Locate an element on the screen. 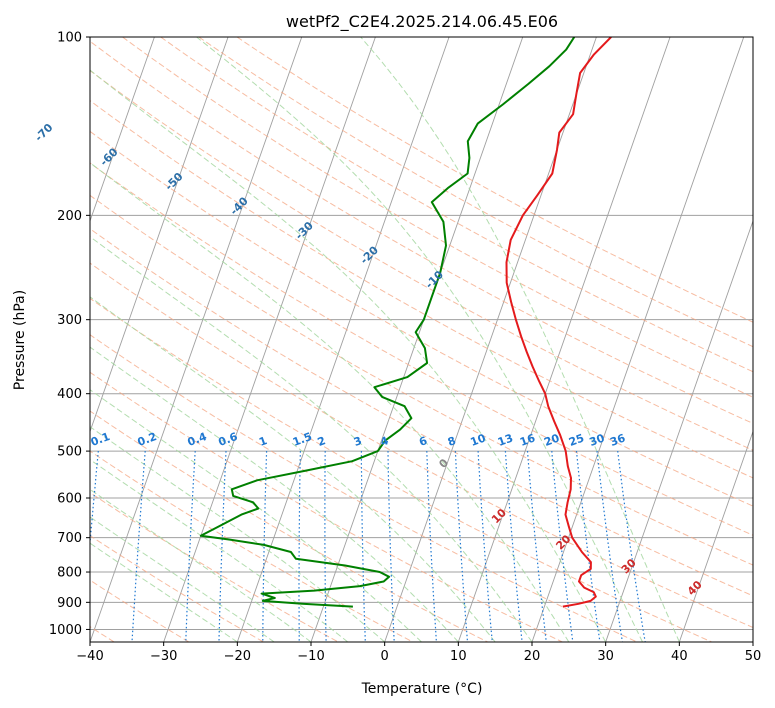 This screenshot has height=708, width=775. chart-title: wetPf2_C2E4.2025.214.06.45.E06 is located at coordinates (422, 22).